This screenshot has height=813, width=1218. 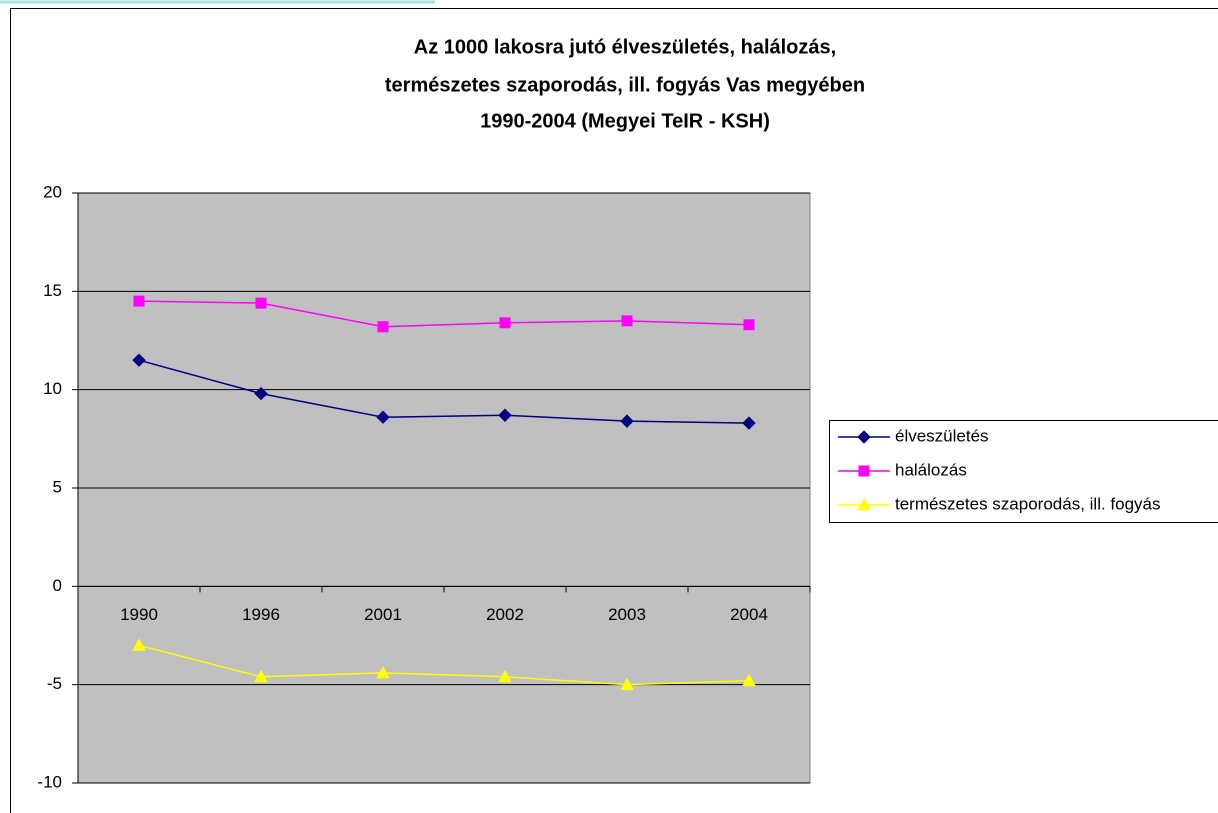 I want to click on legend, so click(x=1023, y=471).